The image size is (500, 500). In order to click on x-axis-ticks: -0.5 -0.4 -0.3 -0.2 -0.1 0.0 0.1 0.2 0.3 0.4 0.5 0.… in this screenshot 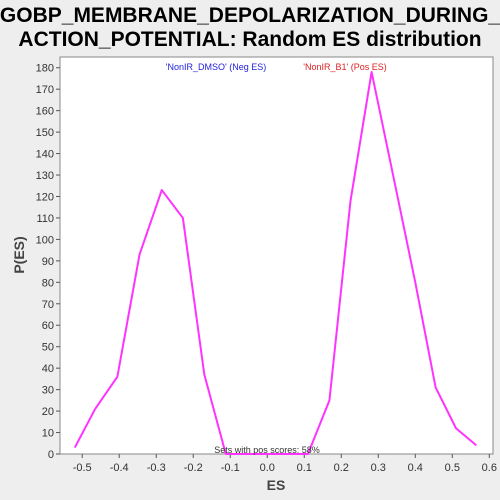, I will do `click(285, 464)`.